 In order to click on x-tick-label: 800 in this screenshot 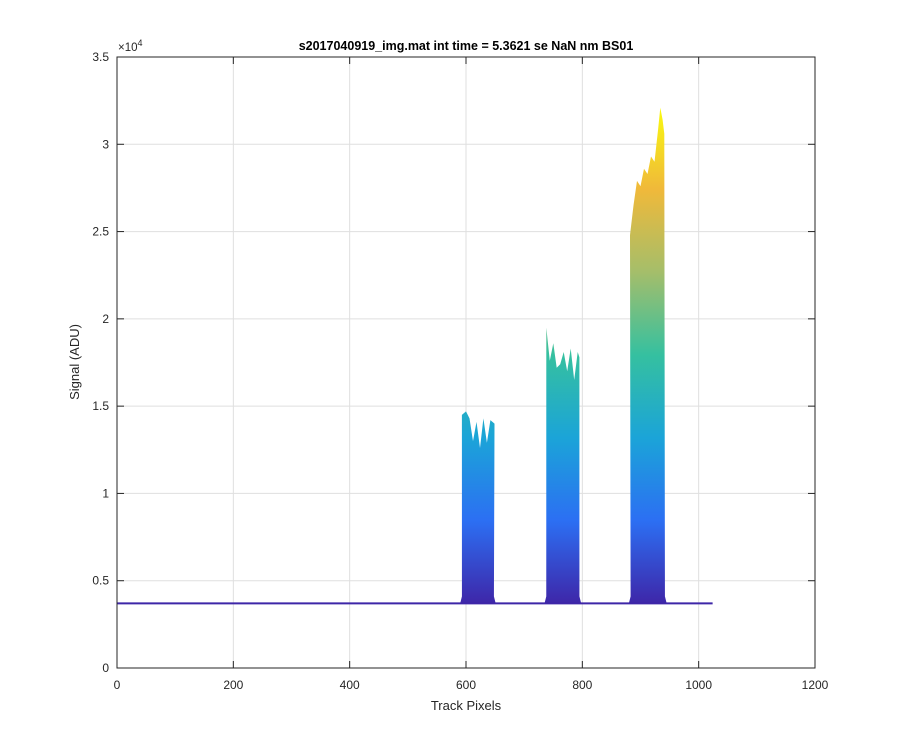, I will do `click(582, 685)`.